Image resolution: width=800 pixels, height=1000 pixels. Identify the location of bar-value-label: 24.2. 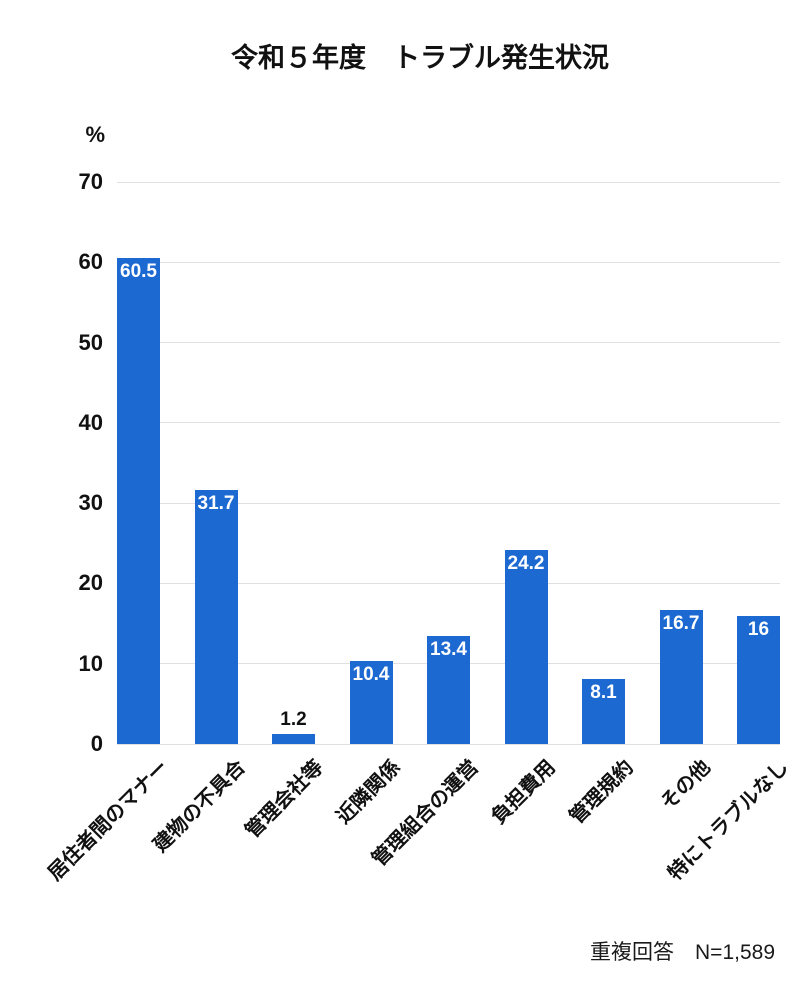
(526, 563).